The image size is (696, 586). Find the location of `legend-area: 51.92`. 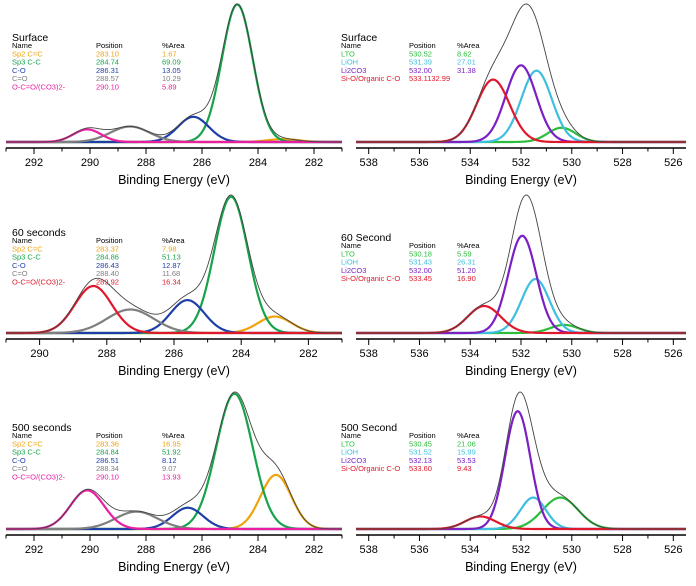

legend-area: 51.92 is located at coordinates (171, 452).